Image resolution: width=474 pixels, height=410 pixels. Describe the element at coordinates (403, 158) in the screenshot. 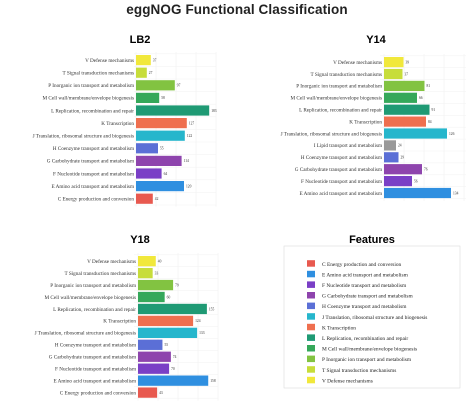

I see `value-label: 29` at that location.